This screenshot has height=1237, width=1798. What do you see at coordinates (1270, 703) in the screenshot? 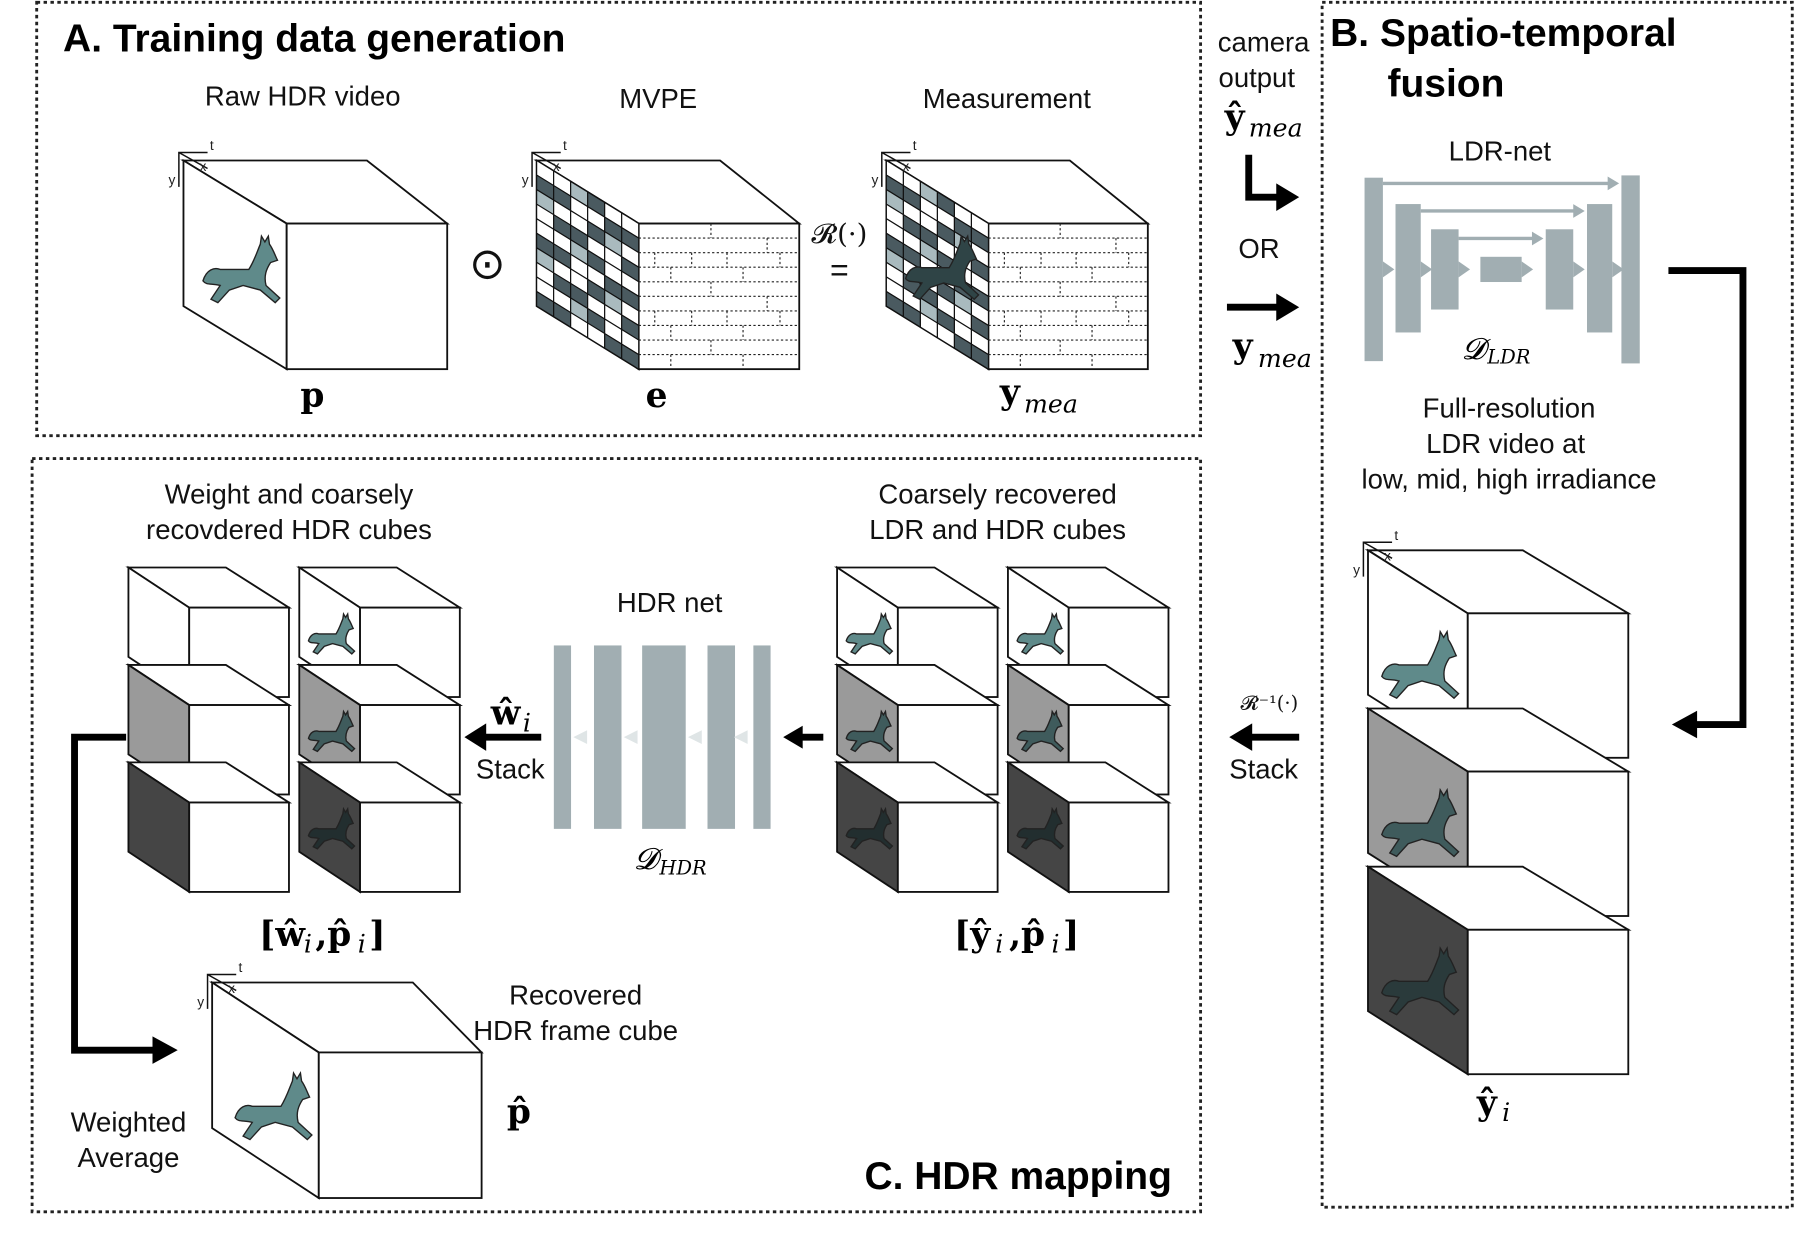
I see `inverse-resize-operator: 𝓡⁻¹(·)` at bounding box center [1270, 703].